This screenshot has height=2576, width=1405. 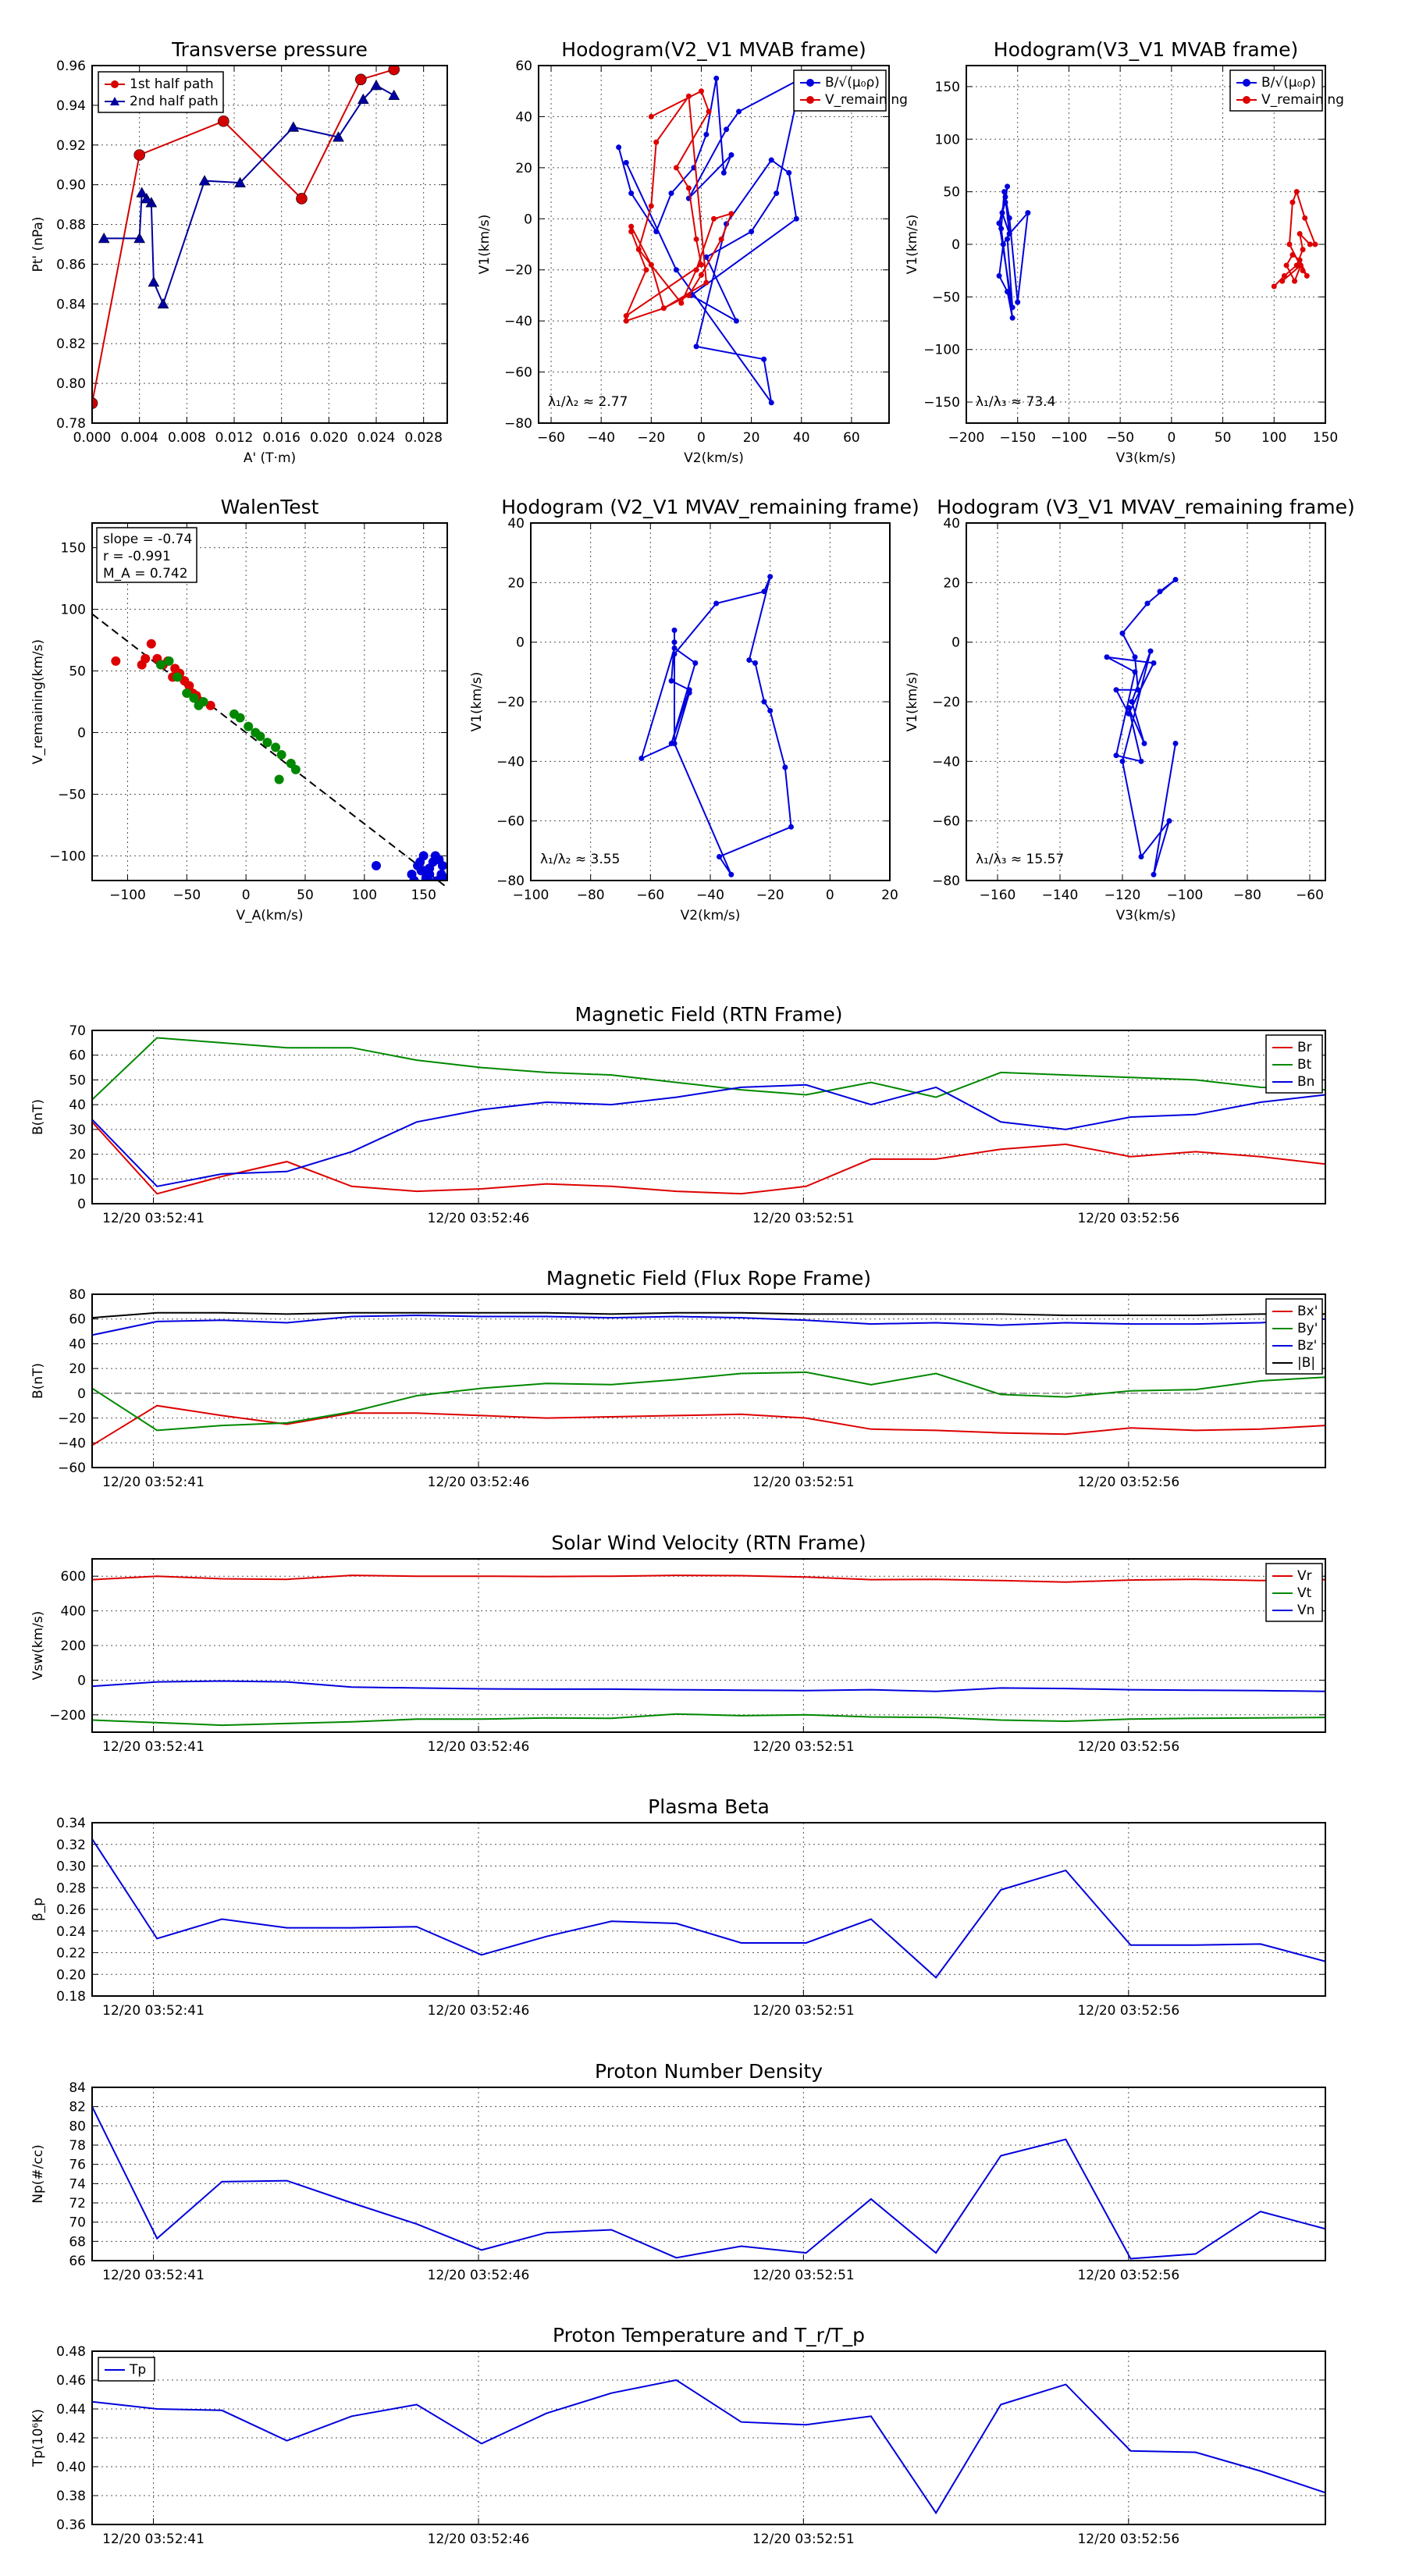 What do you see at coordinates (38, 2438) in the screenshot?
I see `y-axis-label: Tp(10⁶K)` at bounding box center [38, 2438].